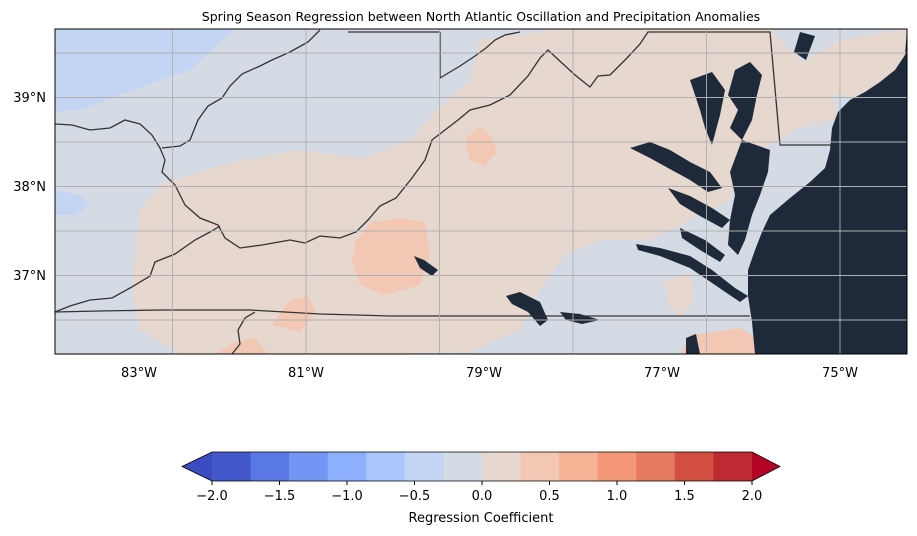 The width and height of the screenshot is (917, 536). What do you see at coordinates (827, 191) in the screenshot?
I see `ocean` at bounding box center [827, 191].